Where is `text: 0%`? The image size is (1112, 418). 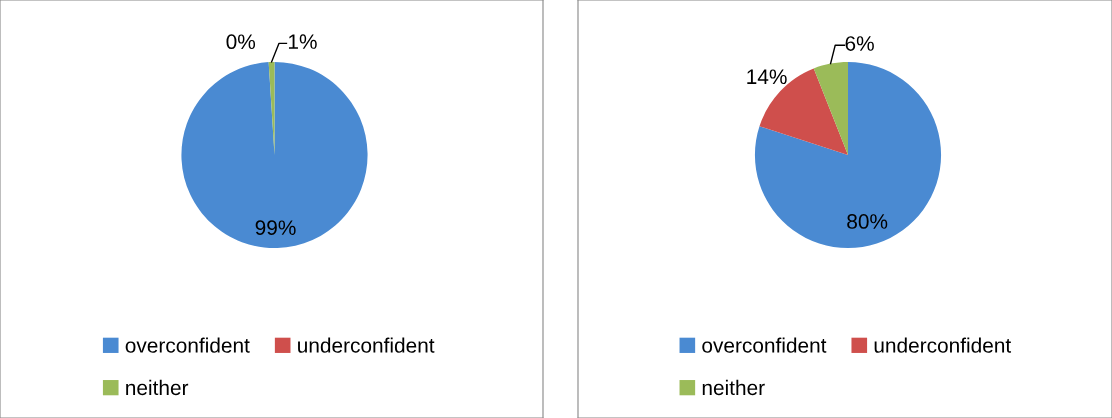
text: 0% is located at coordinates (241, 42).